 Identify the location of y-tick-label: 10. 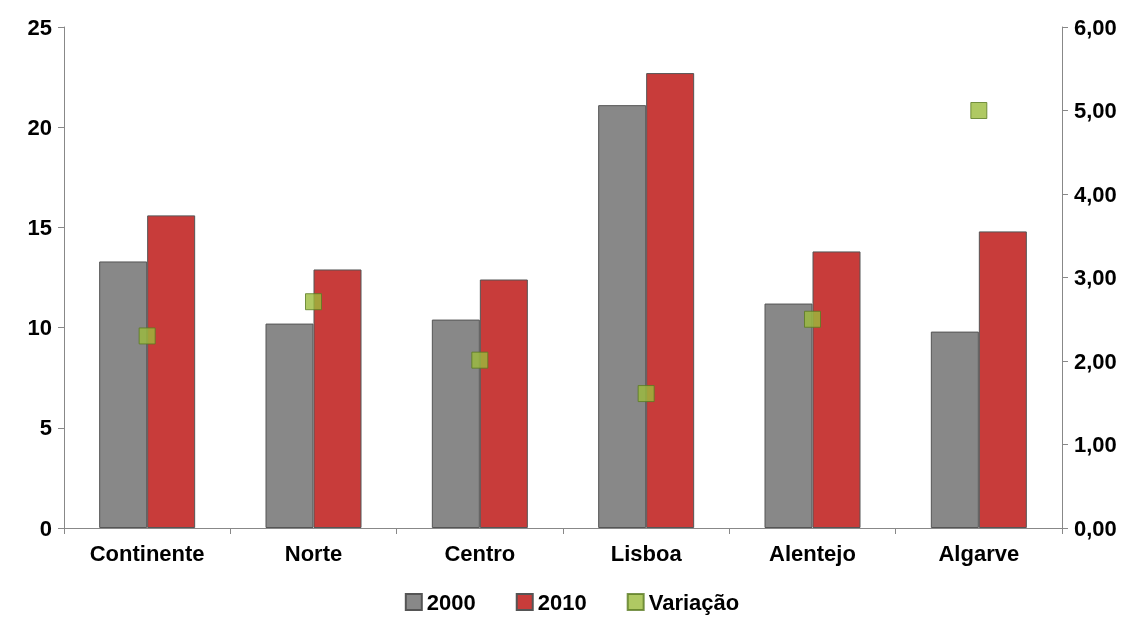
(39, 328).